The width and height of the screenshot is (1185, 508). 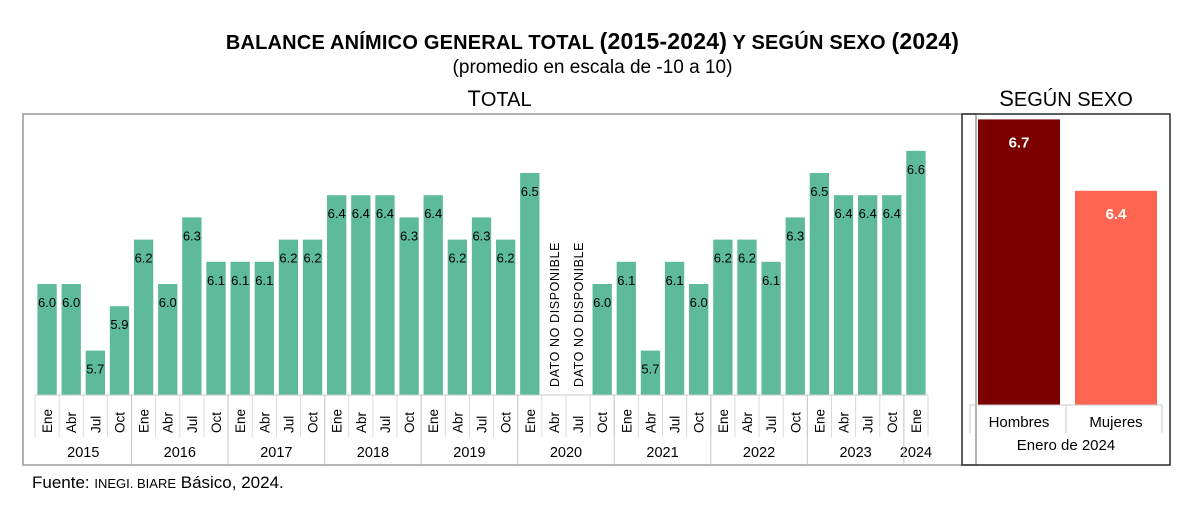 I want to click on year-label: 2022, so click(x=759, y=453).